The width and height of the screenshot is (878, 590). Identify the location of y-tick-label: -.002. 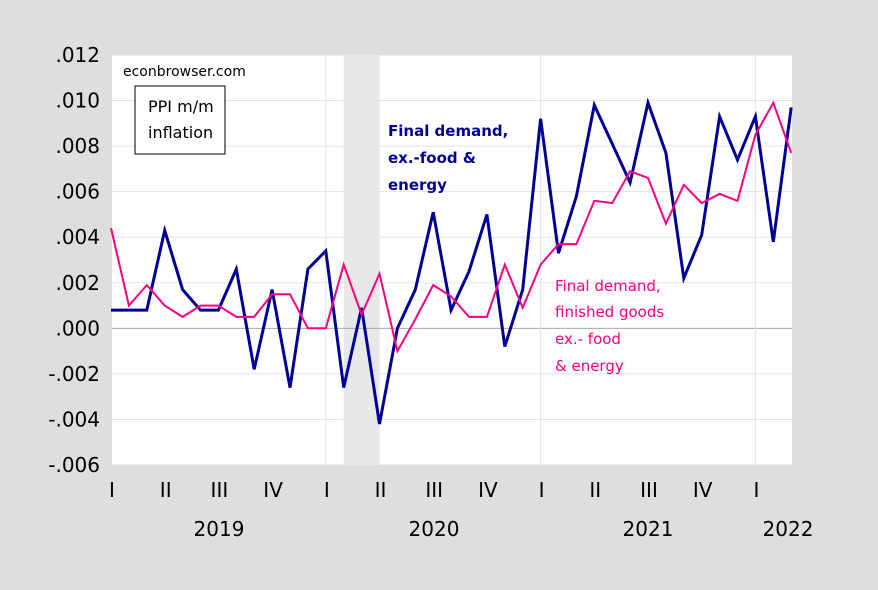
(74, 374).